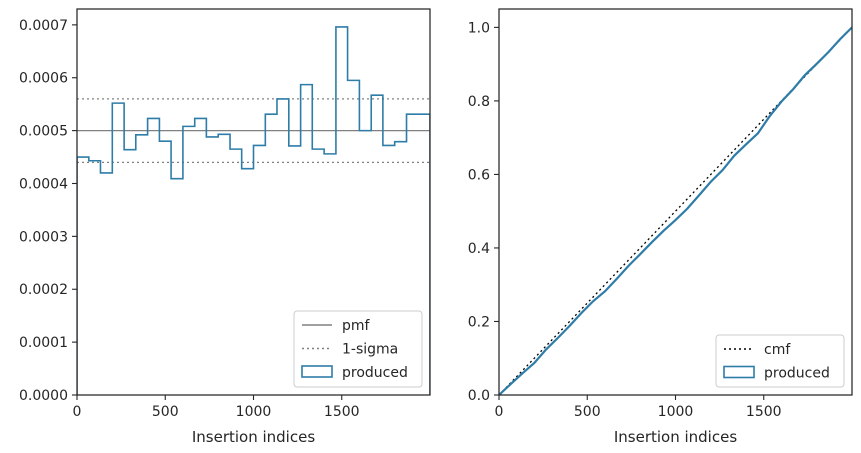  What do you see at coordinates (43, 79) in the screenshot?
I see `y-tick-label: 0.0006` at bounding box center [43, 79].